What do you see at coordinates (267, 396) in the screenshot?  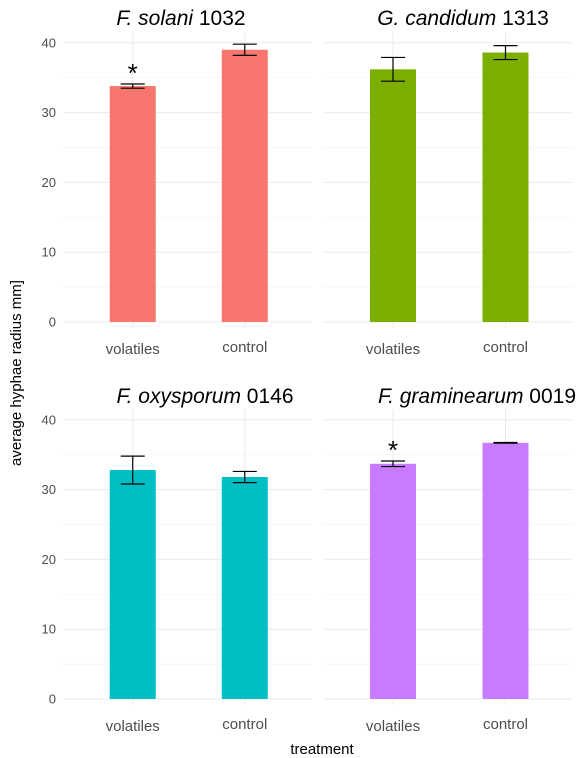 I see `panel-title-strain: 0146` at bounding box center [267, 396].